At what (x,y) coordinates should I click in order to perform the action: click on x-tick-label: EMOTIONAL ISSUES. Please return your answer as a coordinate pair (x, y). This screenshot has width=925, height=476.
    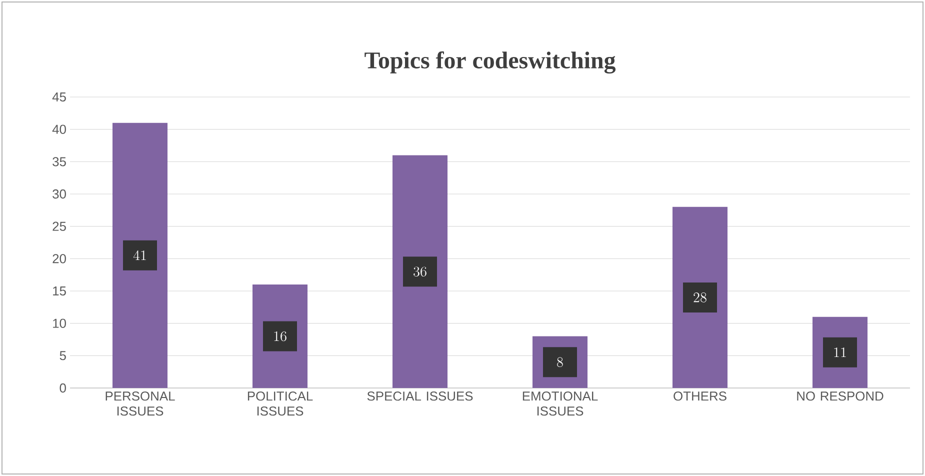
    Looking at the image, I should click on (560, 404).